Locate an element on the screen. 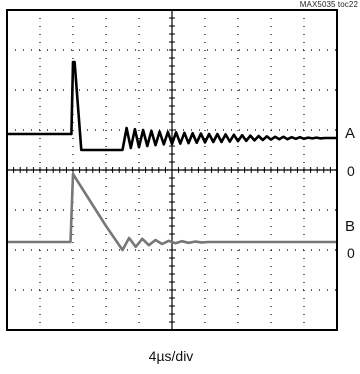  trace-b-label: B is located at coordinates (350, 226).